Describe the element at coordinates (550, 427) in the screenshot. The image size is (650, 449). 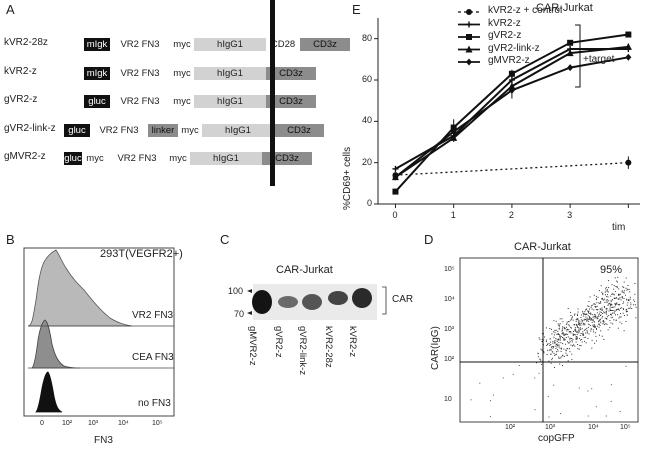
I see `scatter-d-xtick: 10³` at that location.